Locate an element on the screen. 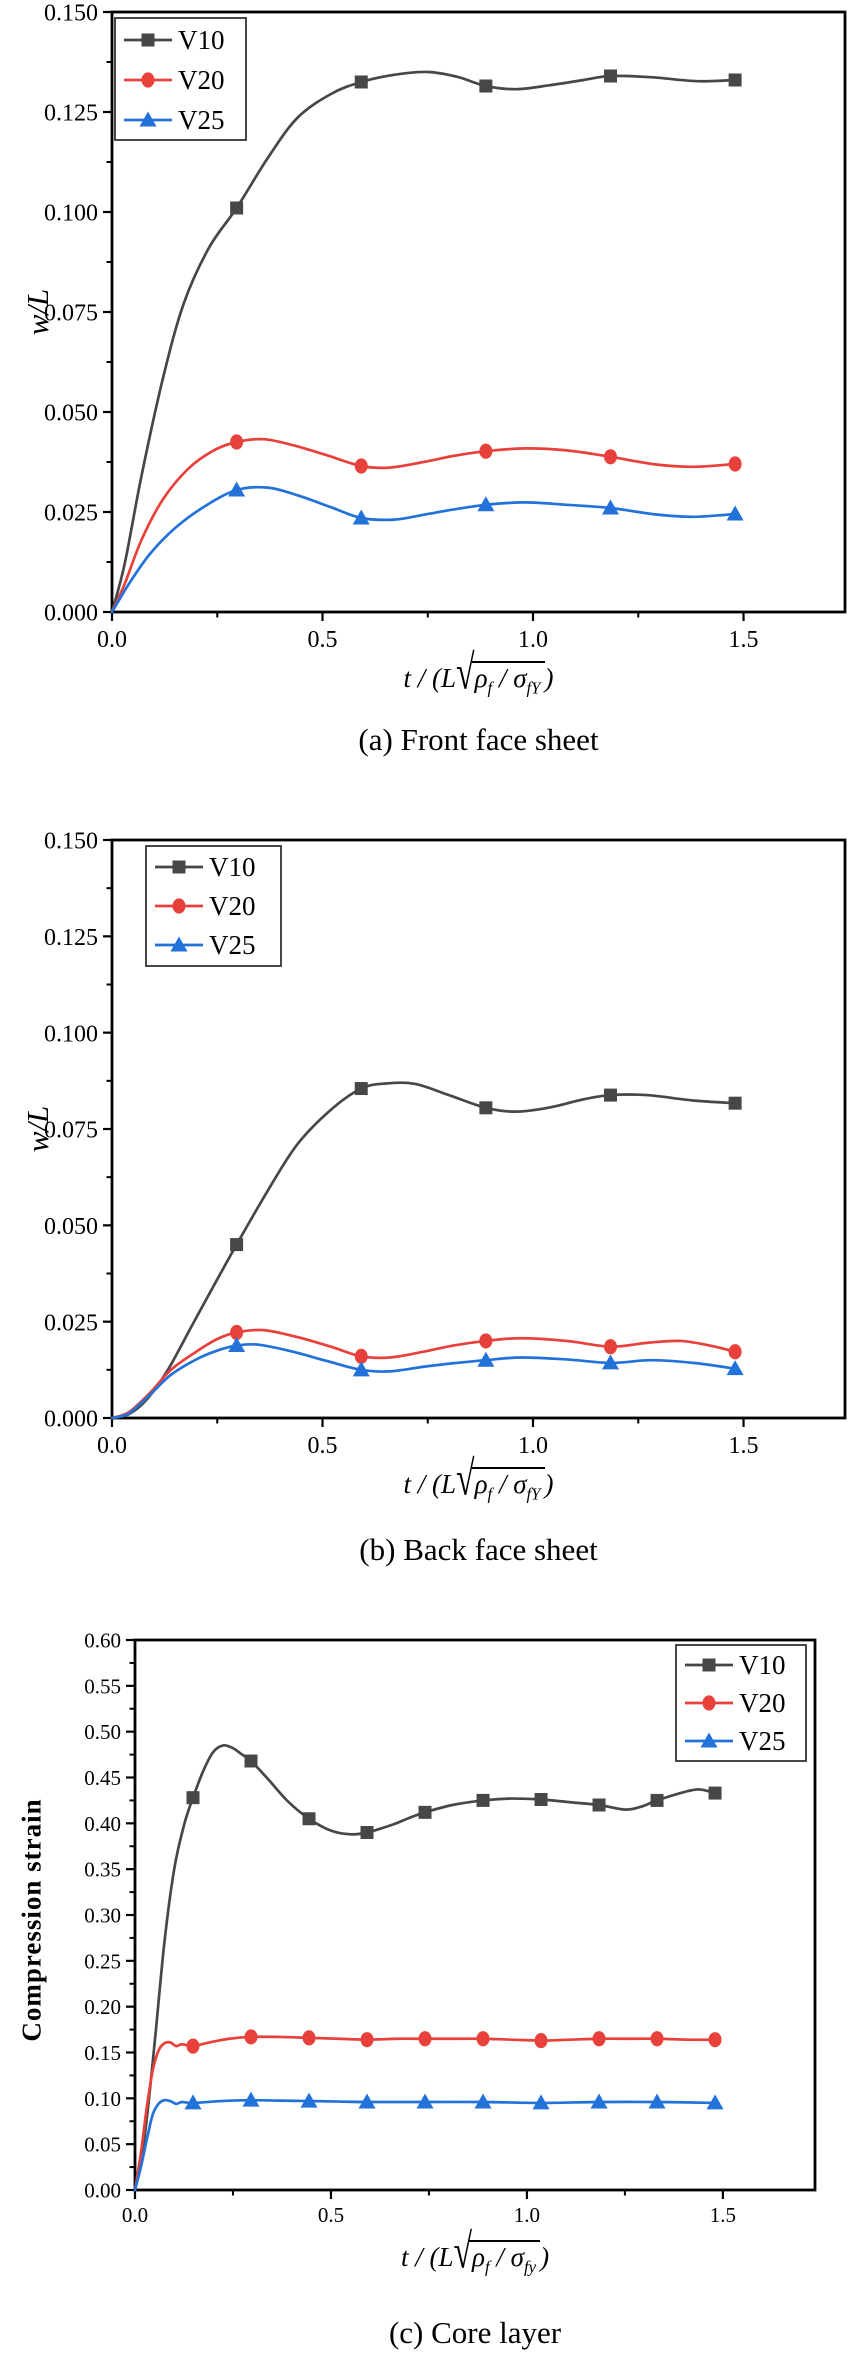 The width and height of the screenshot is (850, 2372). legend-entry-V25: V25 is located at coordinates (735, 1741).